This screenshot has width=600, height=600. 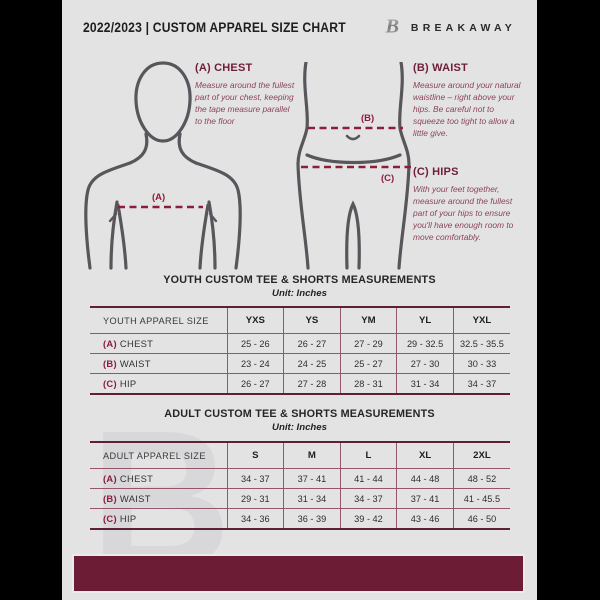 What do you see at coordinates (156, 320) in the screenshot?
I see `youth-table-header-label: YOUTH APPAREL SIZE` at bounding box center [156, 320].